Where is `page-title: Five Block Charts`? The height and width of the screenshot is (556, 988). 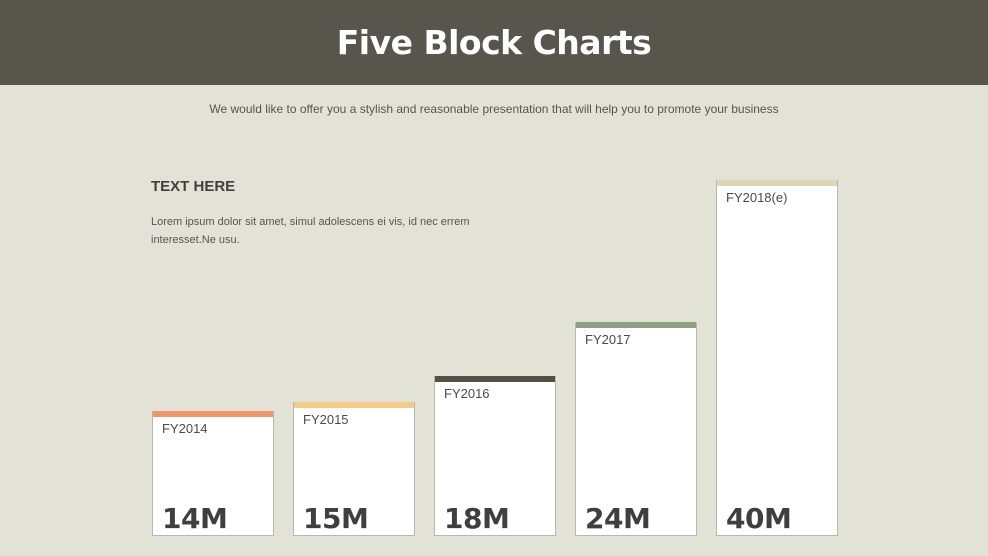 page-title: Five Block Charts is located at coordinates (494, 42).